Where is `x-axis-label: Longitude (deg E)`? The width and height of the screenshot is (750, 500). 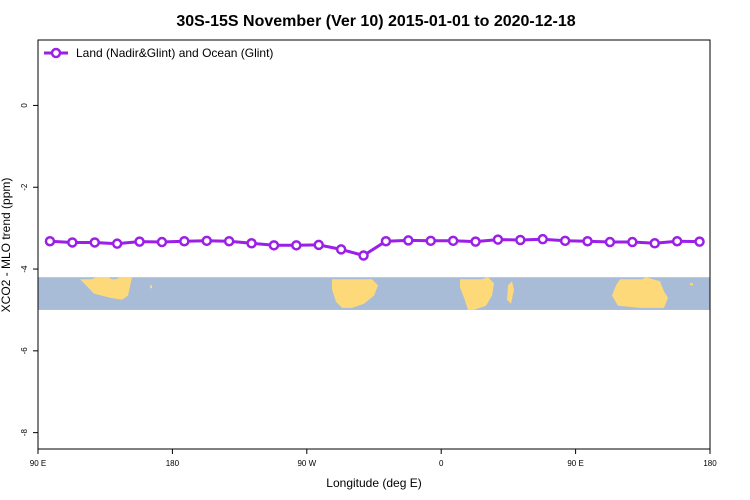 x-axis-label: Longitude (deg E) is located at coordinates (373, 483).